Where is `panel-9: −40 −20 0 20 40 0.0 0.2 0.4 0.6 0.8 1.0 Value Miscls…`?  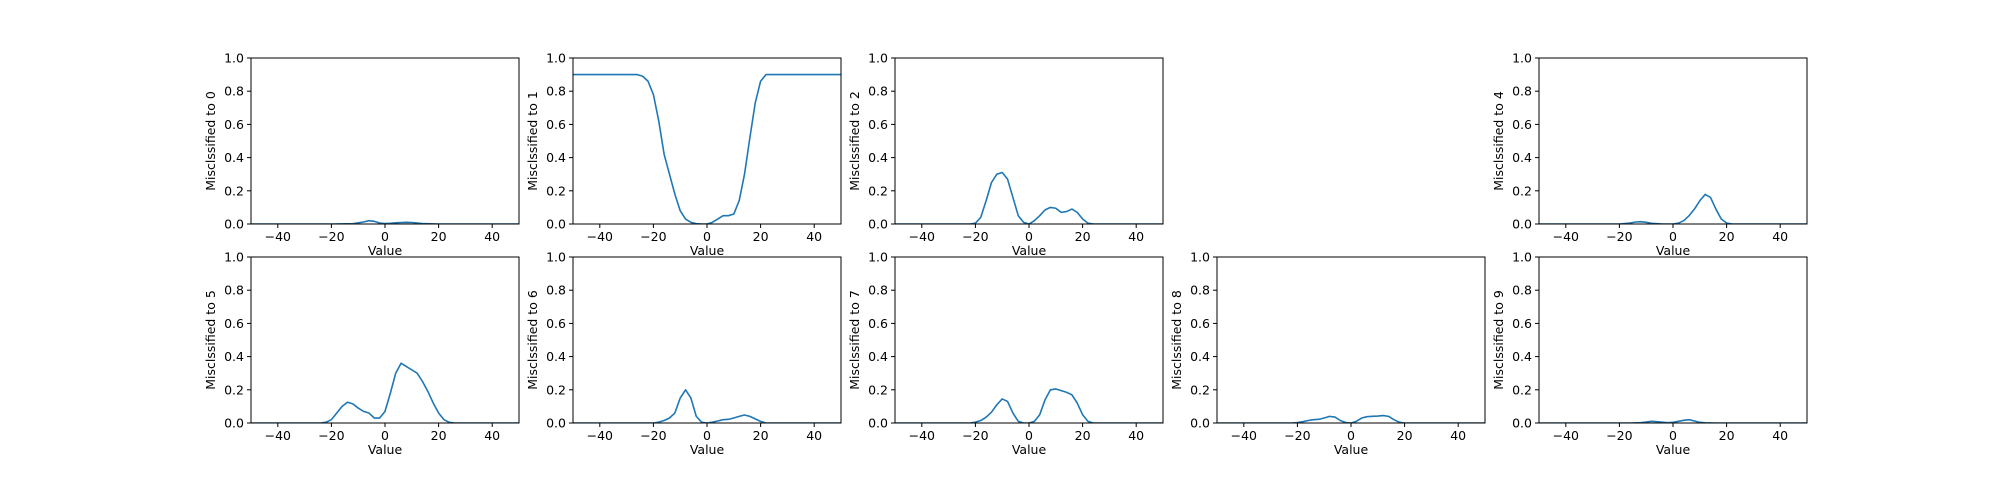 panel-9: −40 −20 0 20 40 0.0 0.2 0.4 0.6 0.8 1.0 Value Miscls… is located at coordinates (1649, 353).